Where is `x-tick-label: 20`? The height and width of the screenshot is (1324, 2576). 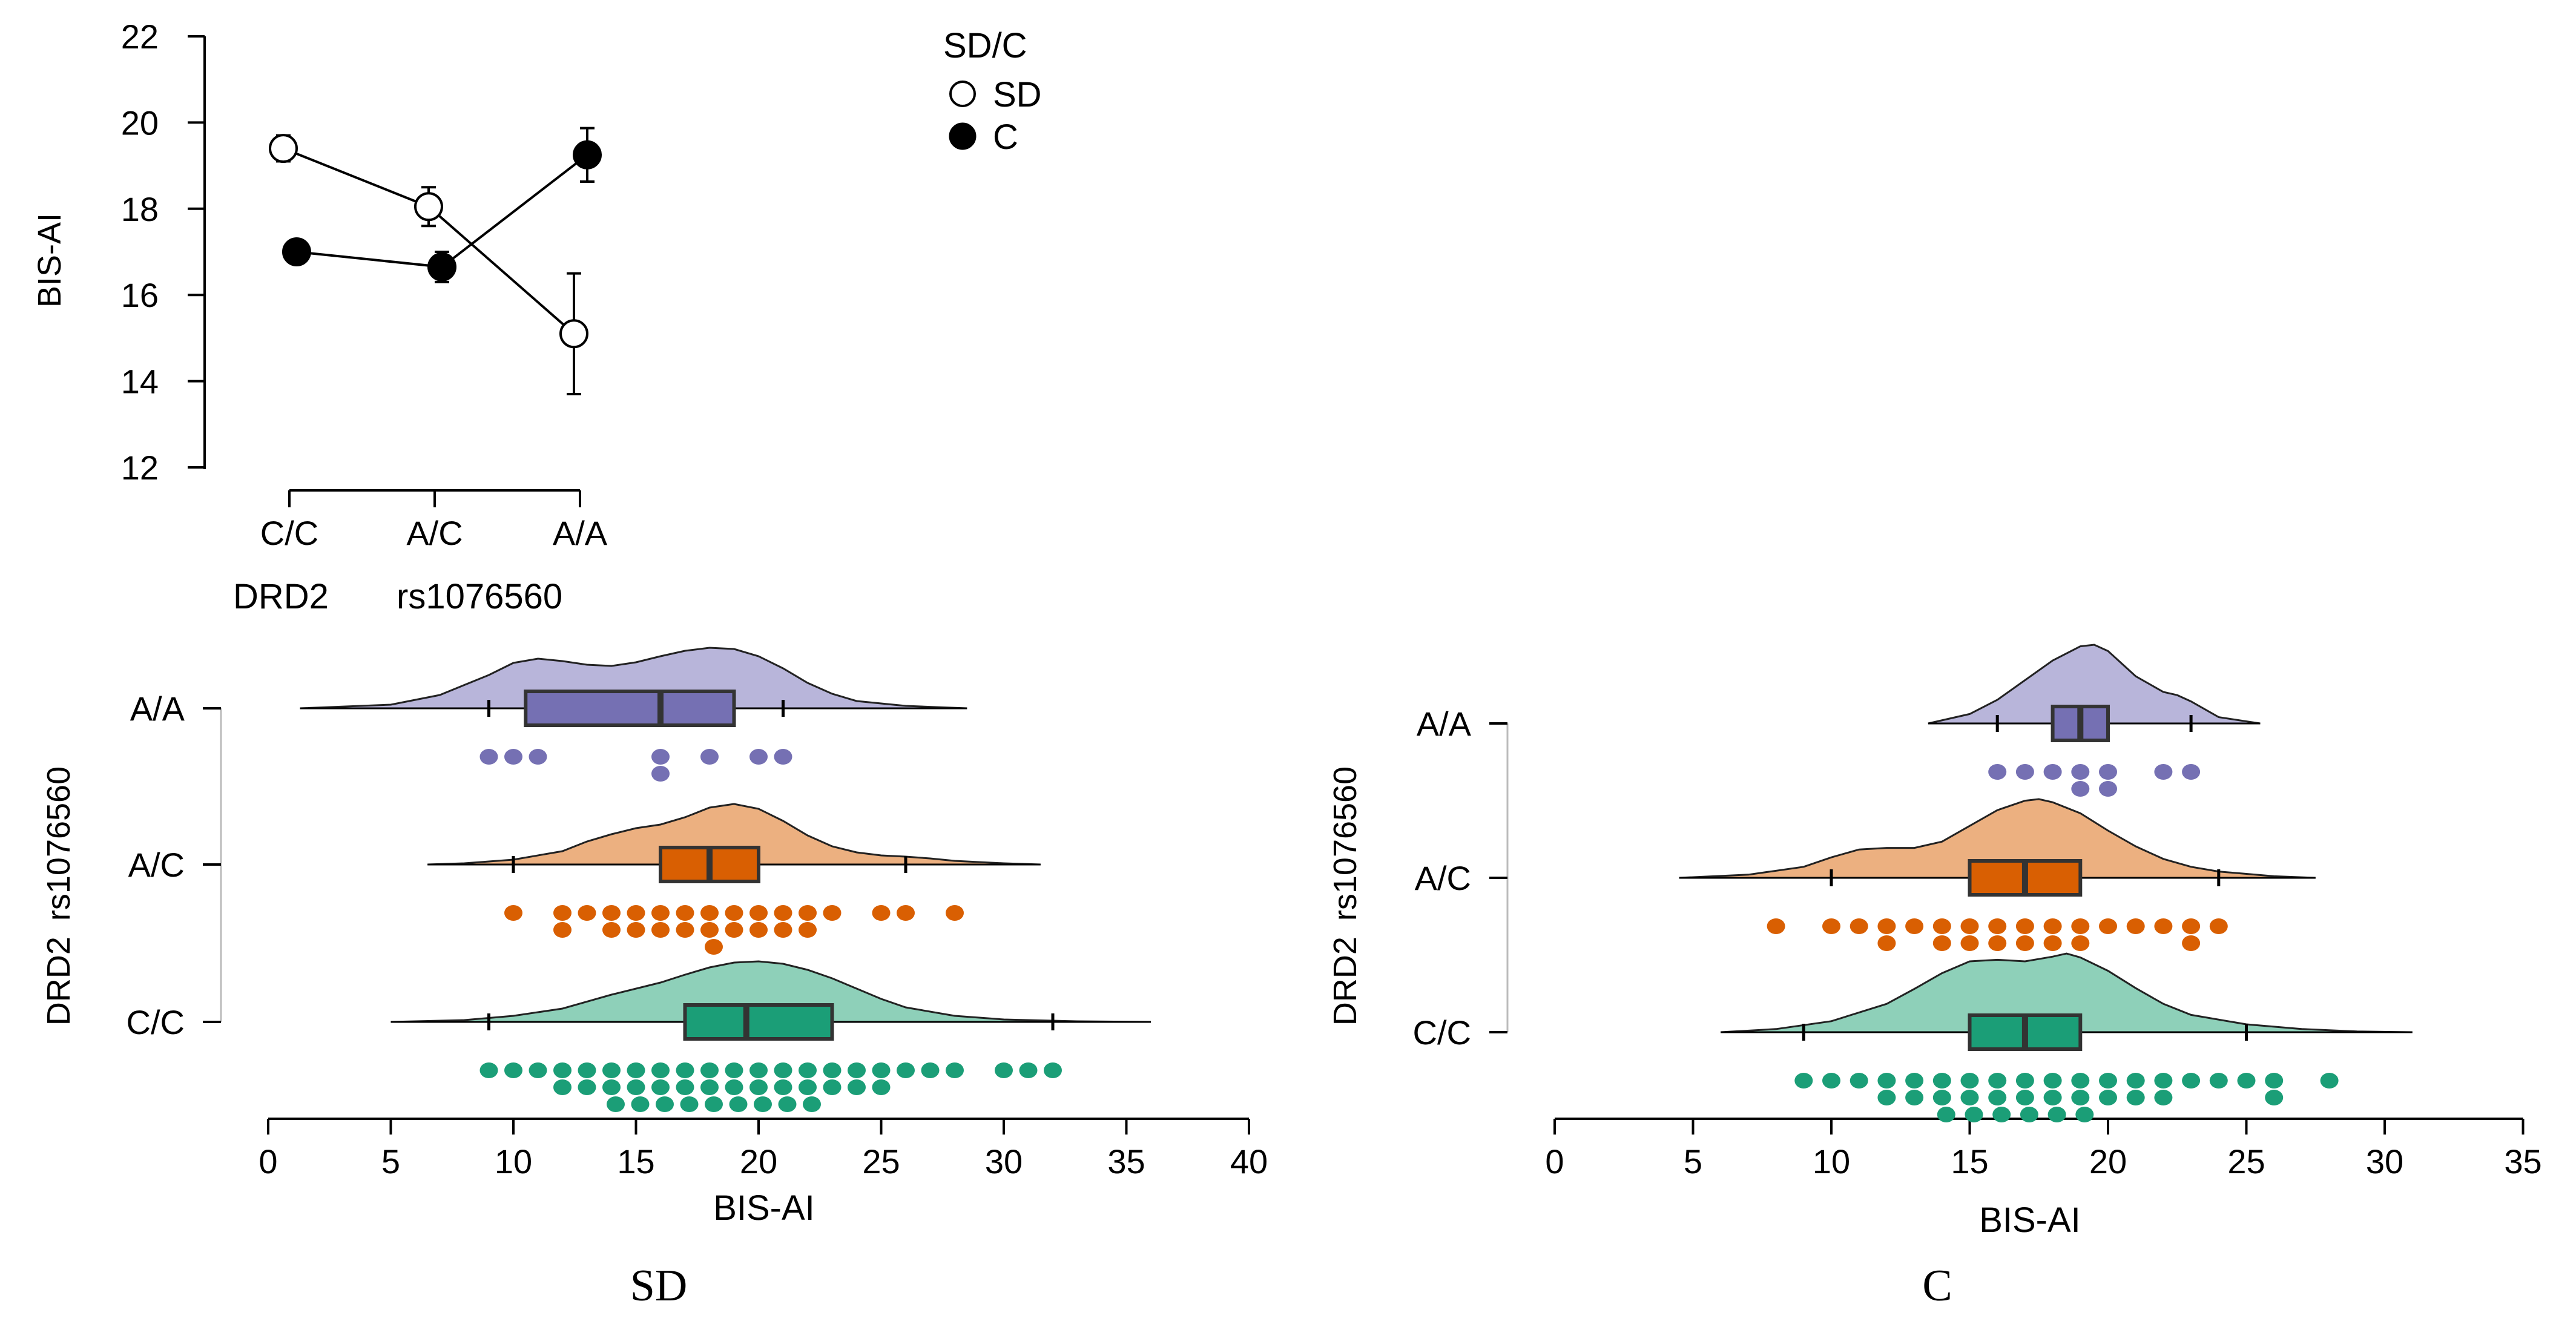
x-tick-label: 20 is located at coordinates (2108, 1162).